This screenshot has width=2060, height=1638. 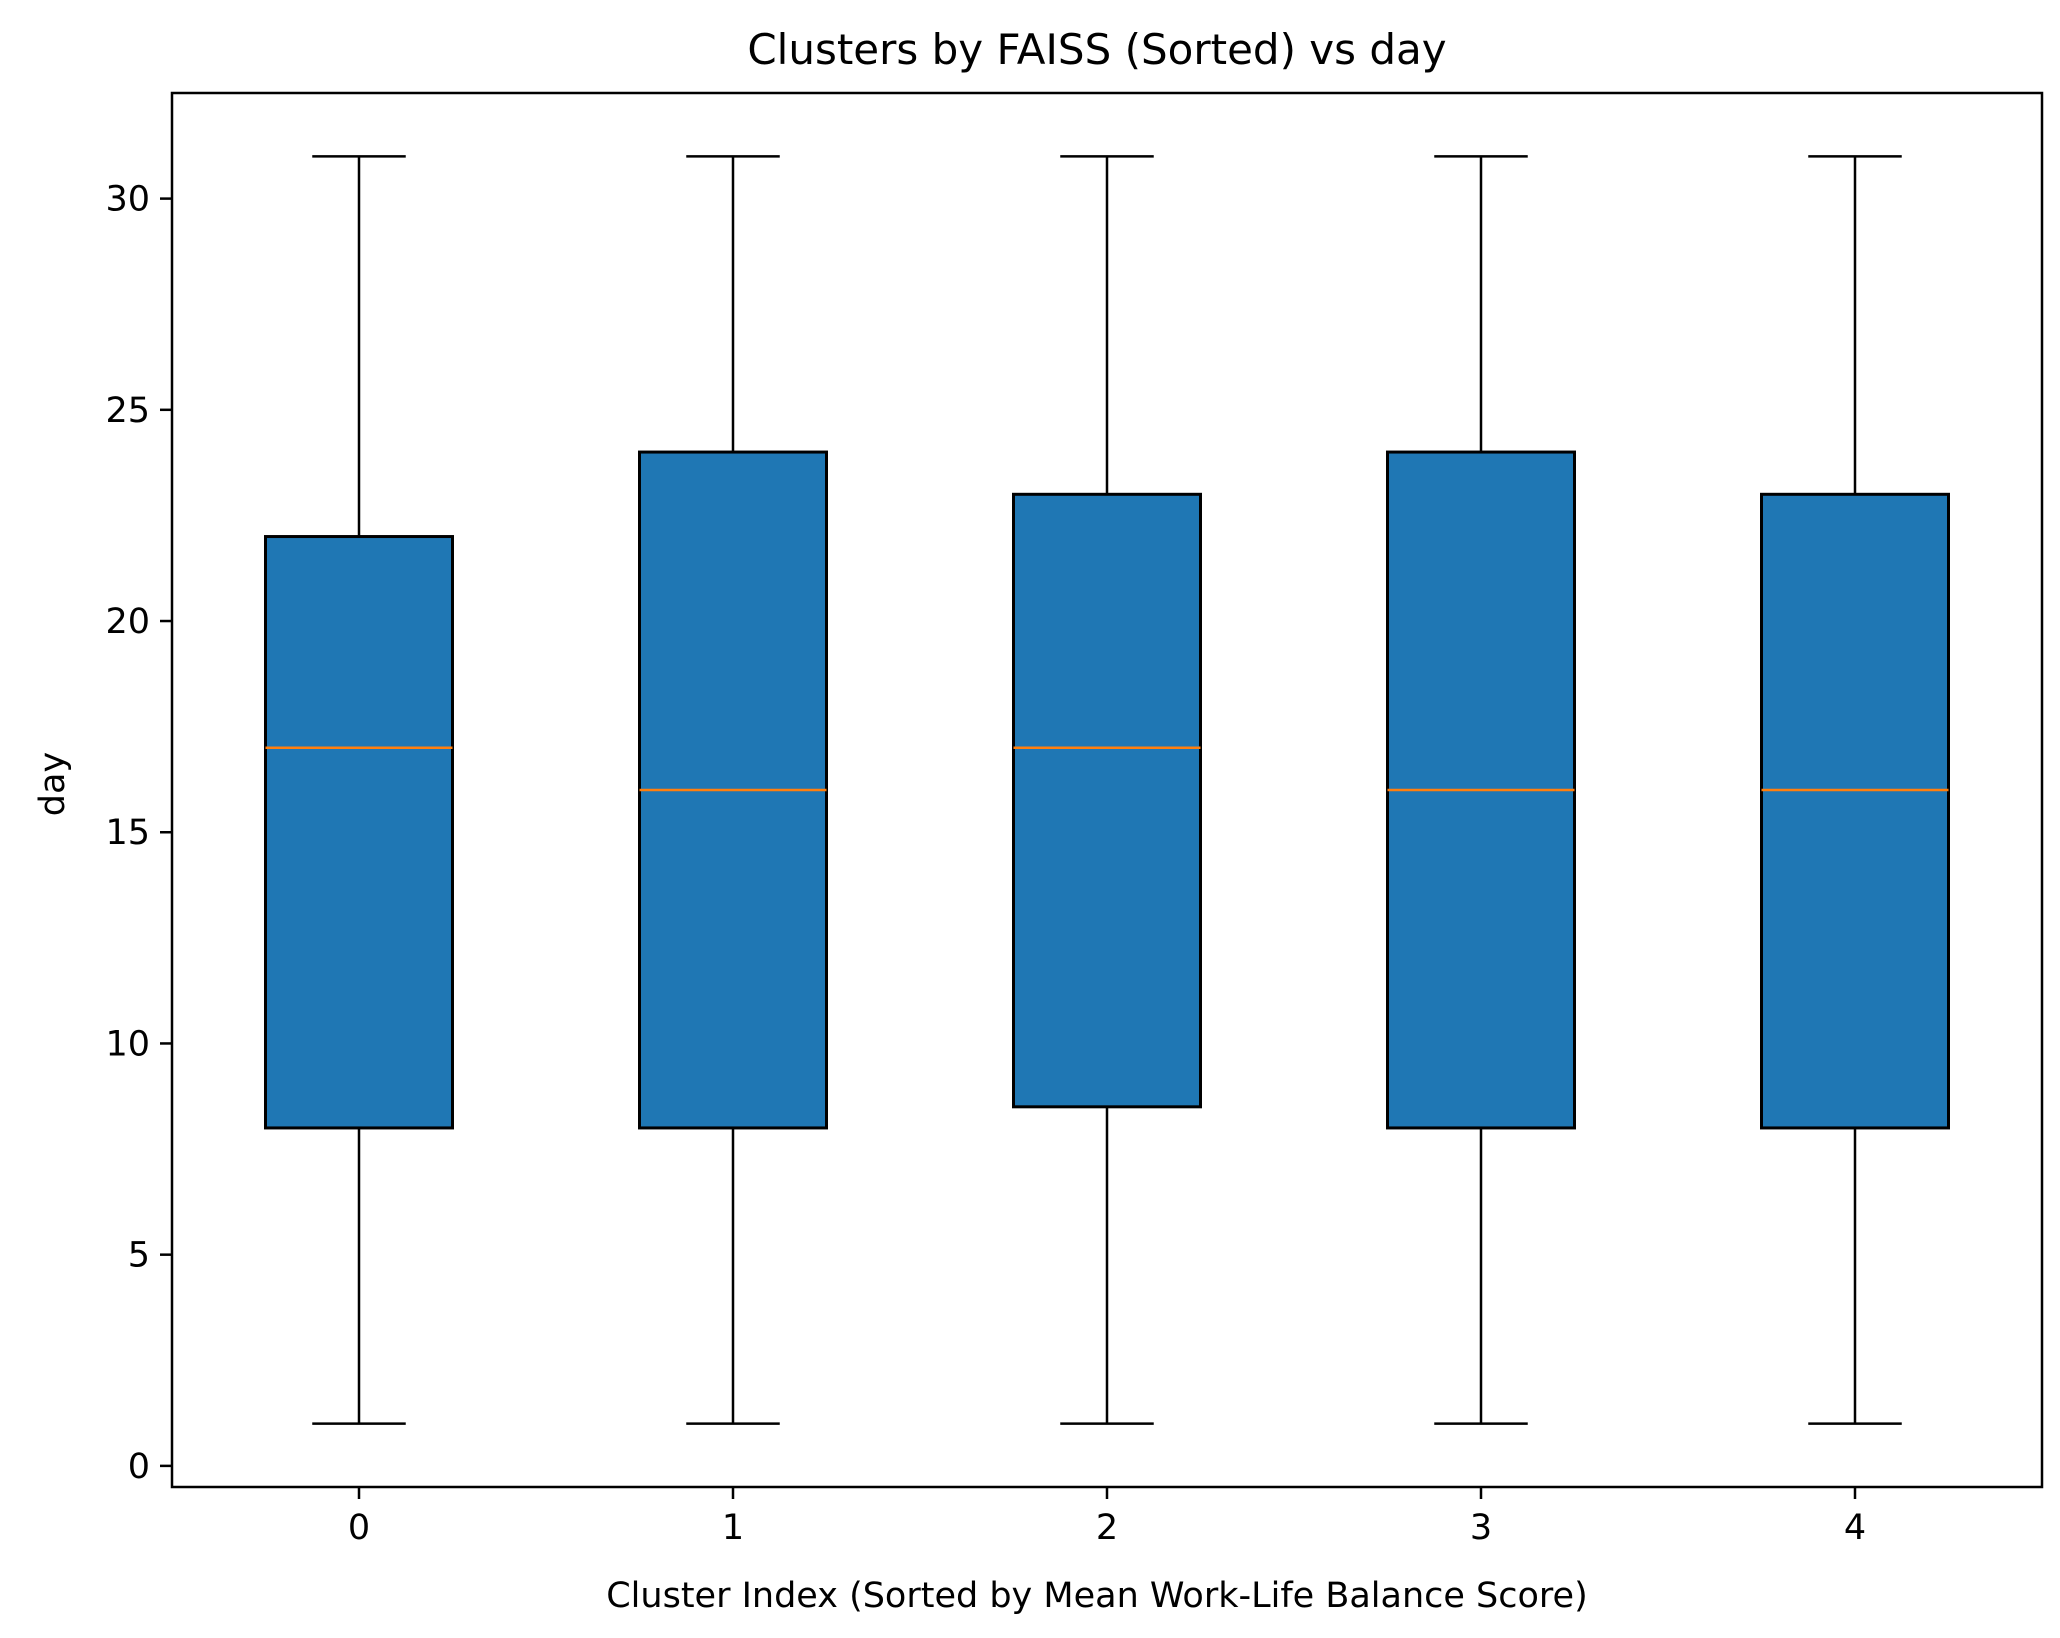 I want to click on x-axis-ticks: 0 1 2 3 4, so click(x=1107, y=1517).